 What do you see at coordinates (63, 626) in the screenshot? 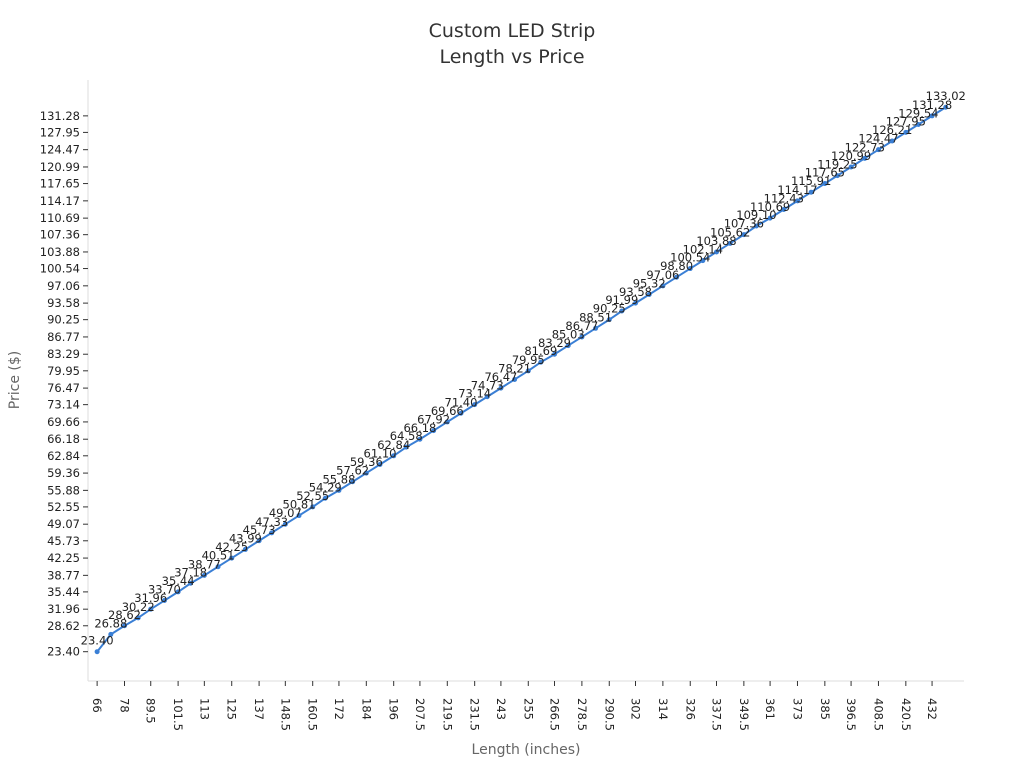
I see `y-tick-label: 28.62` at bounding box center [63, 626].